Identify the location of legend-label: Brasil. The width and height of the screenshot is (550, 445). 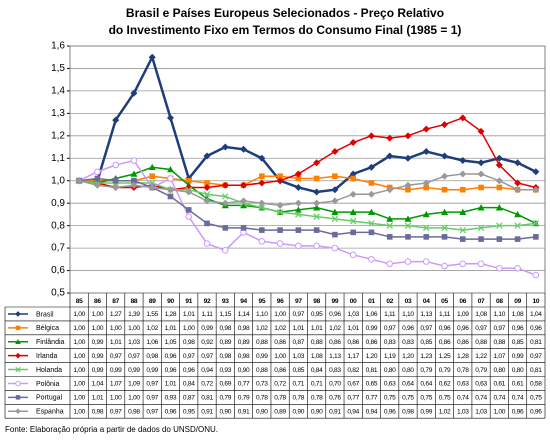
(45, 314).